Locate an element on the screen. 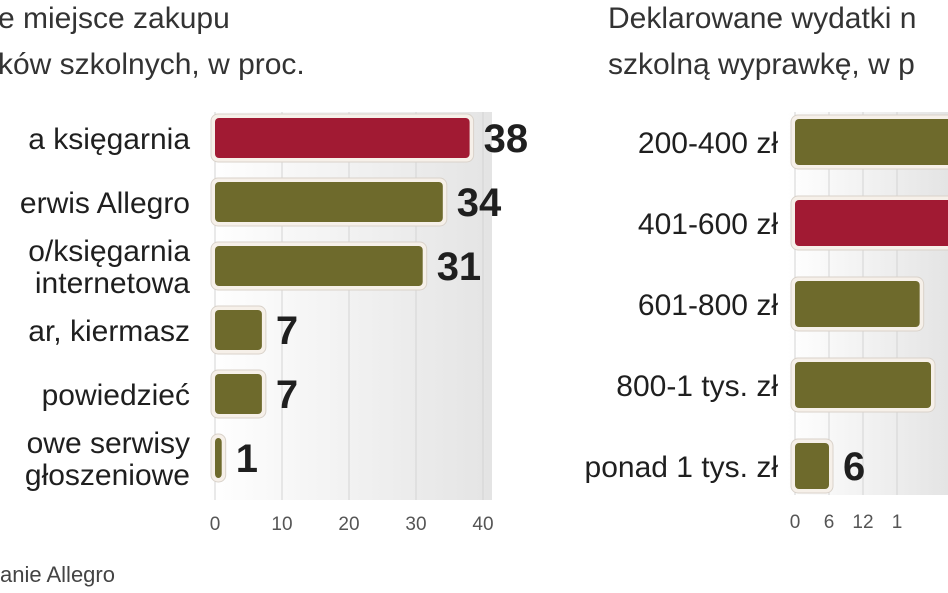  chart-1-tick-label: 1 is located at coordinates (897, 522).